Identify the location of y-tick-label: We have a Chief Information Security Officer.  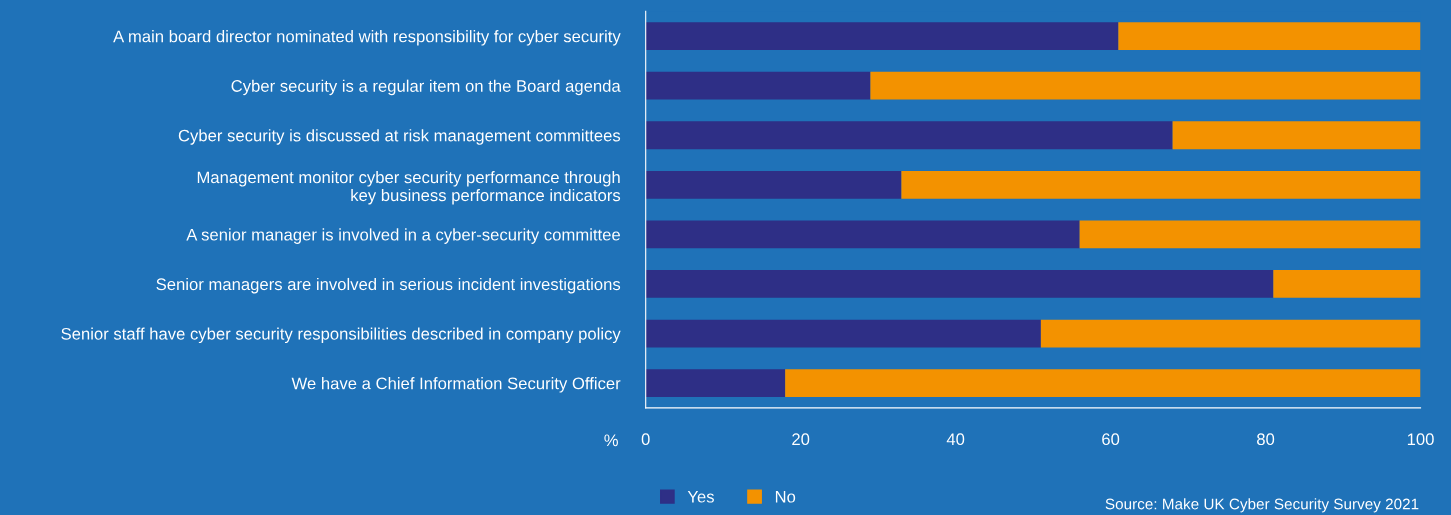
(456, 385).